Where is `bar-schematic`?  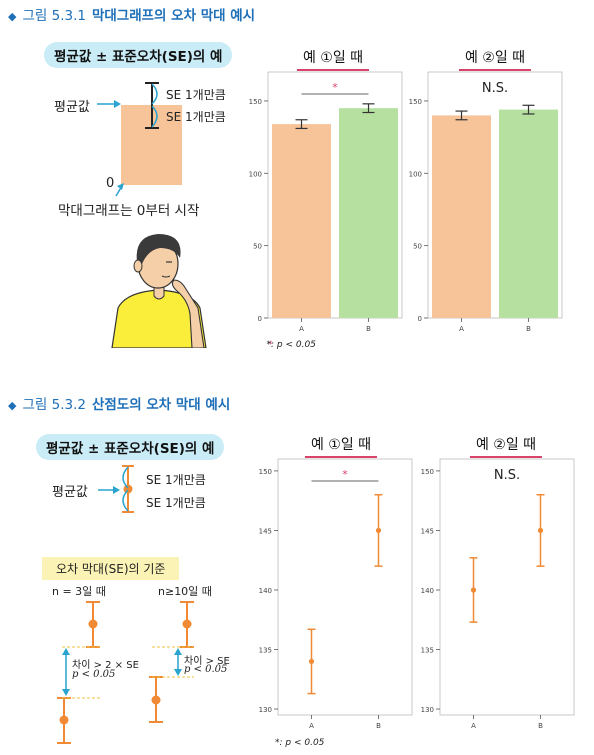
bar-schematic is located at coordinates (139, 139).